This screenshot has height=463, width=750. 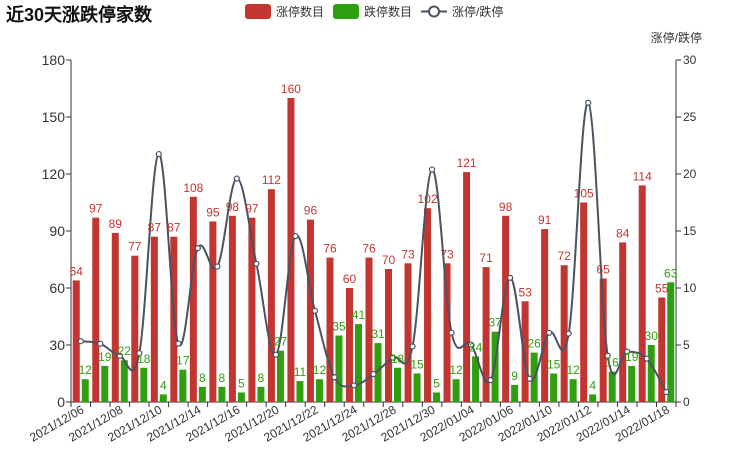 I want to click on y-right-tick-label: 20, so click(x=690, y=174).